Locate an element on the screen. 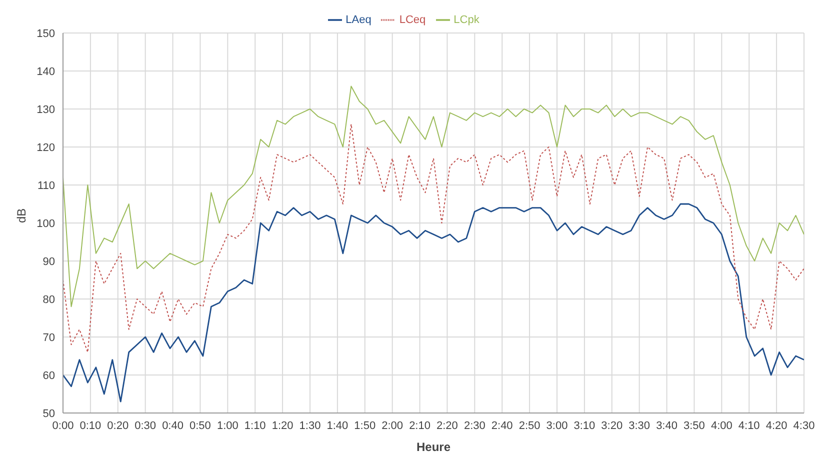  x-tick-label: 3:50 is located at coordinates (694, 426).